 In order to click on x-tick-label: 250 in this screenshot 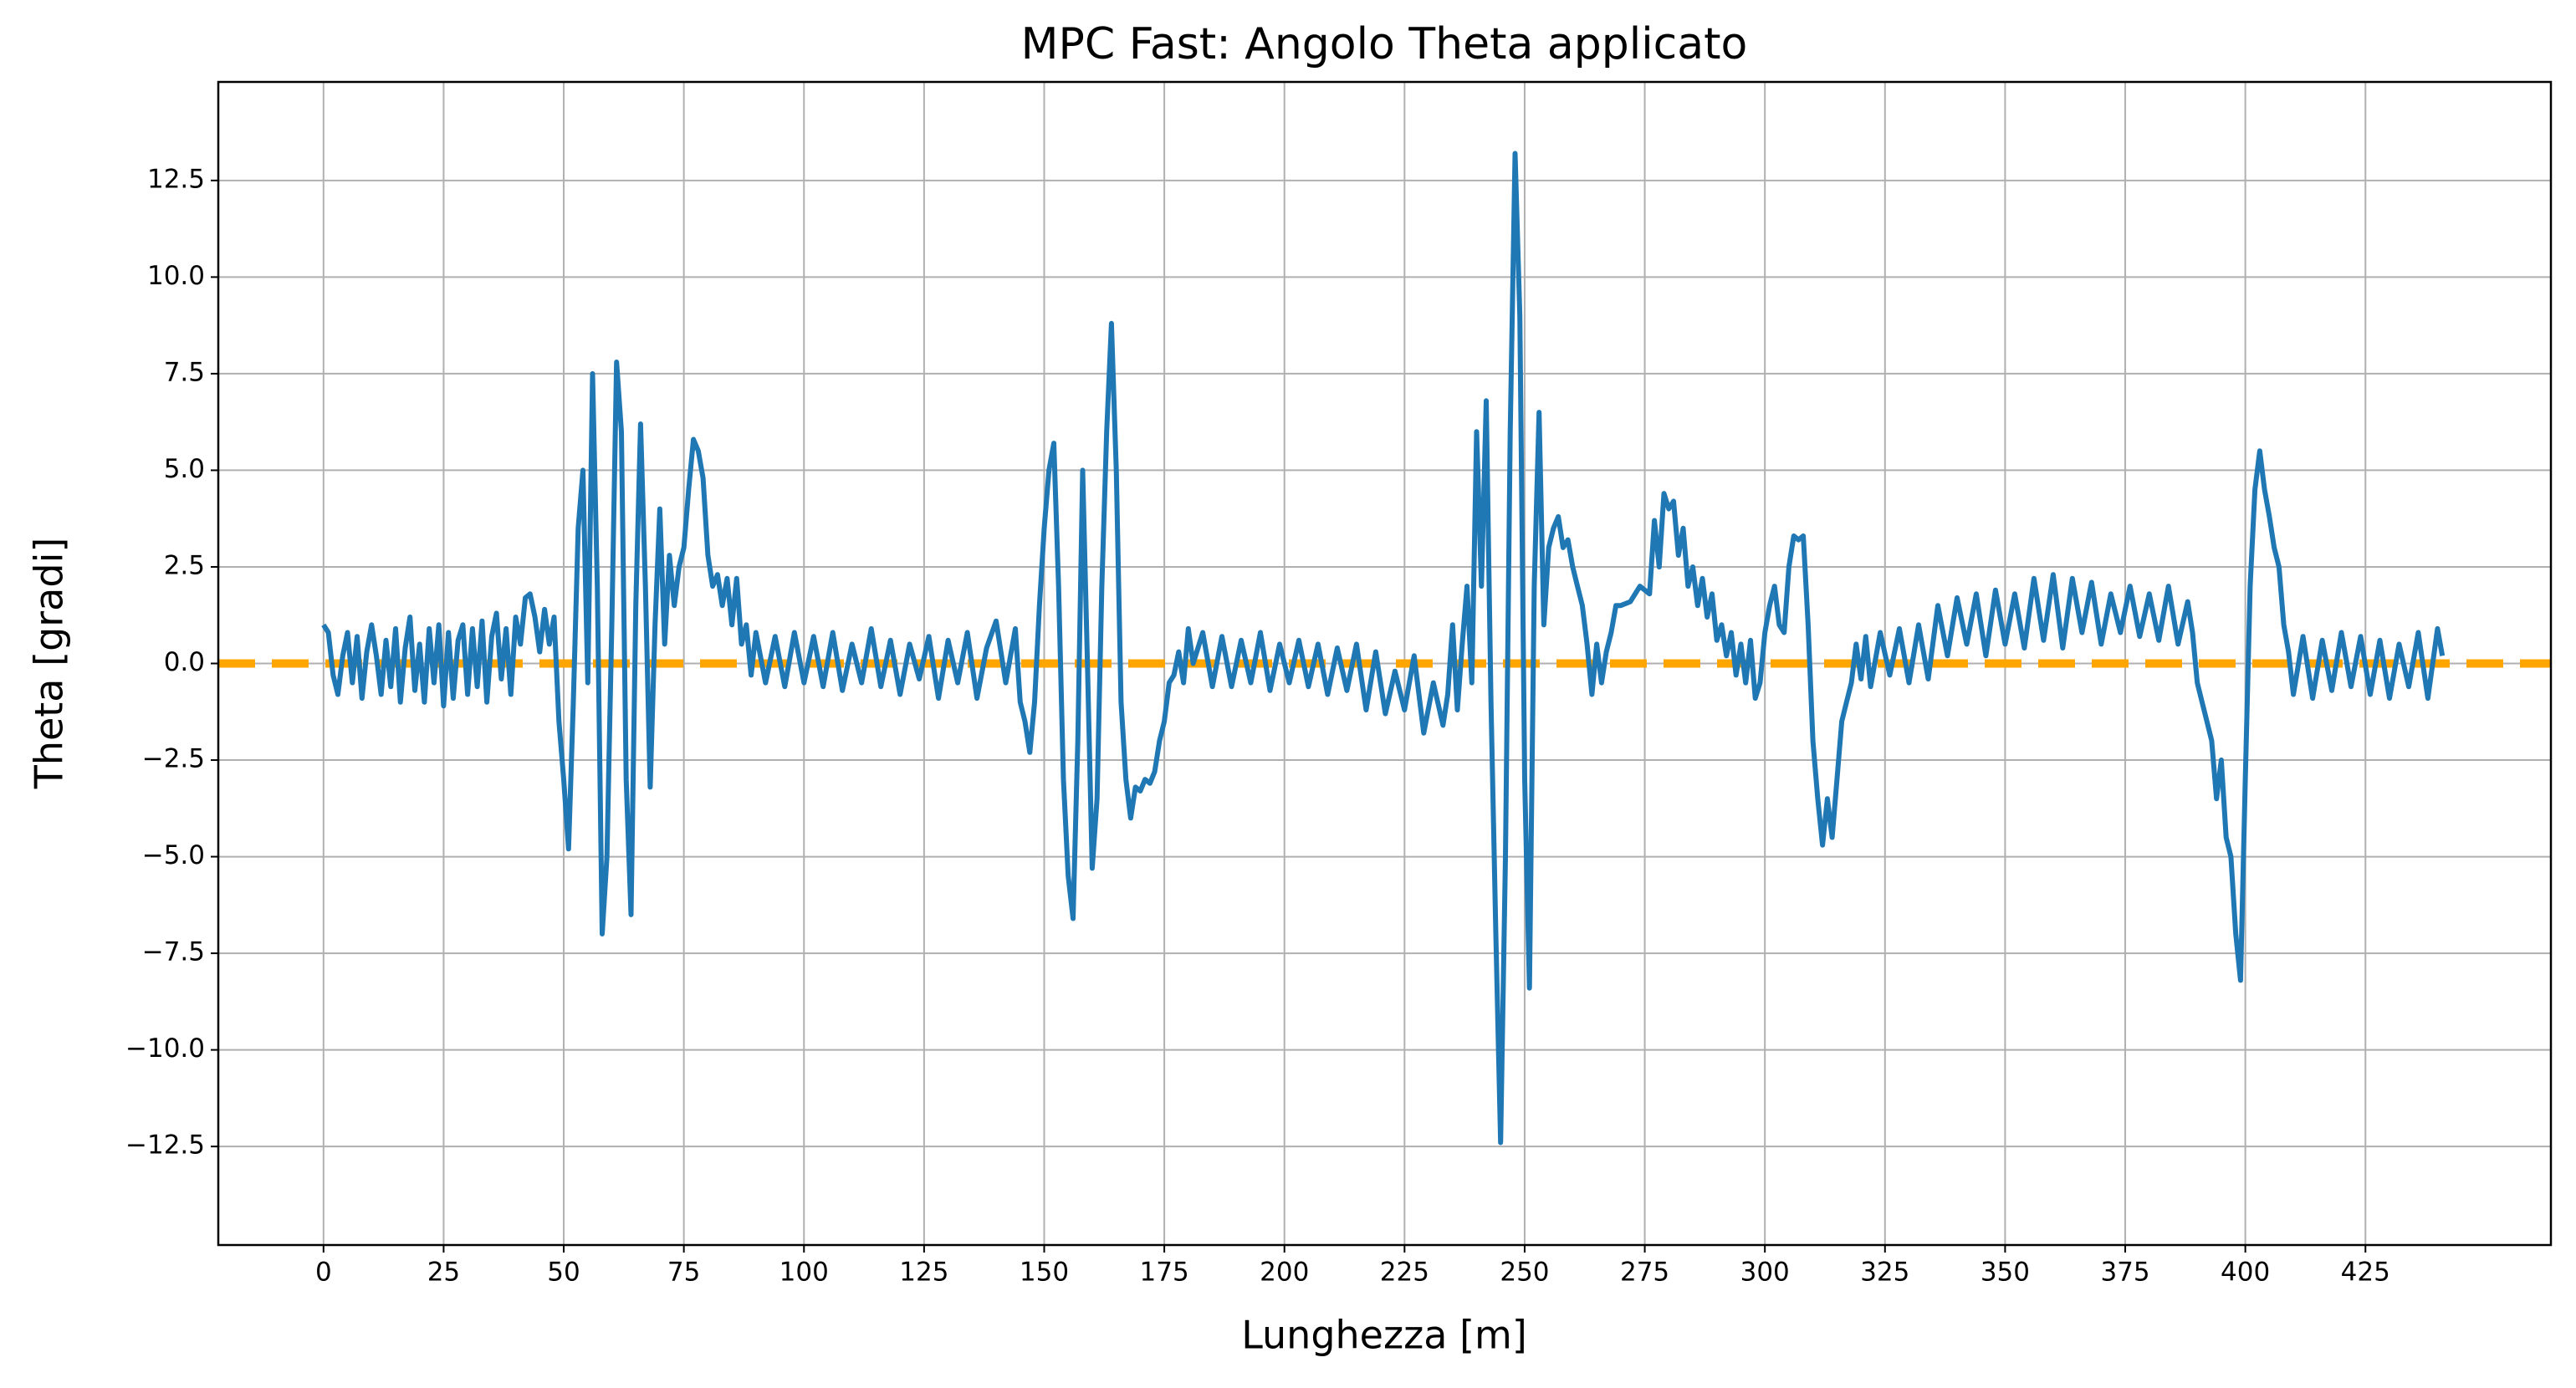, I will do `click(1524, 1273)`.